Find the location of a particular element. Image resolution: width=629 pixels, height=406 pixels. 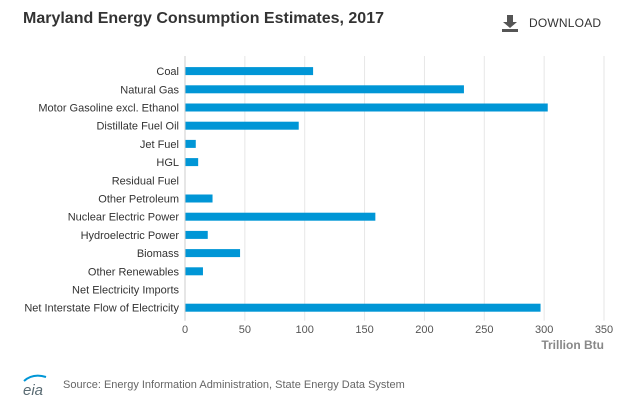

category-label: Biomass is located at coordinates (158, 254).